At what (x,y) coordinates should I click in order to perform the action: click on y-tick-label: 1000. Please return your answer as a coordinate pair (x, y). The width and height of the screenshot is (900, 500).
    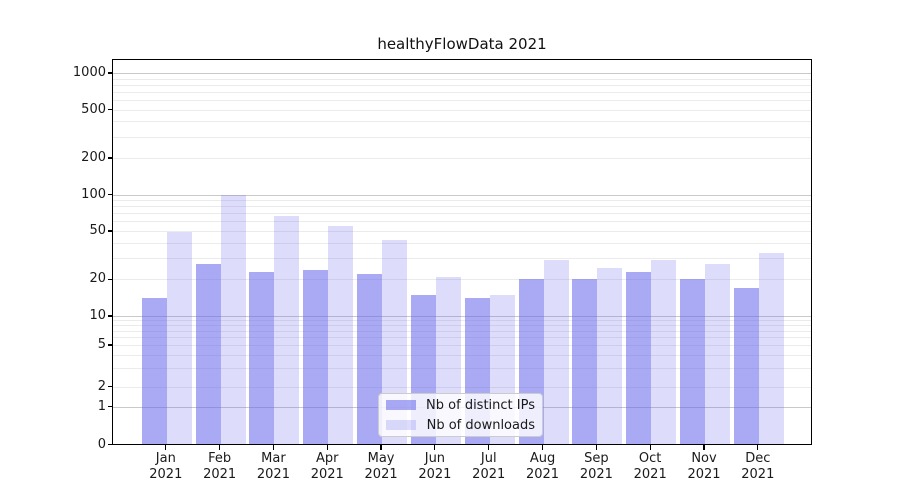
    Looking at the image, I should click on (89, 72).